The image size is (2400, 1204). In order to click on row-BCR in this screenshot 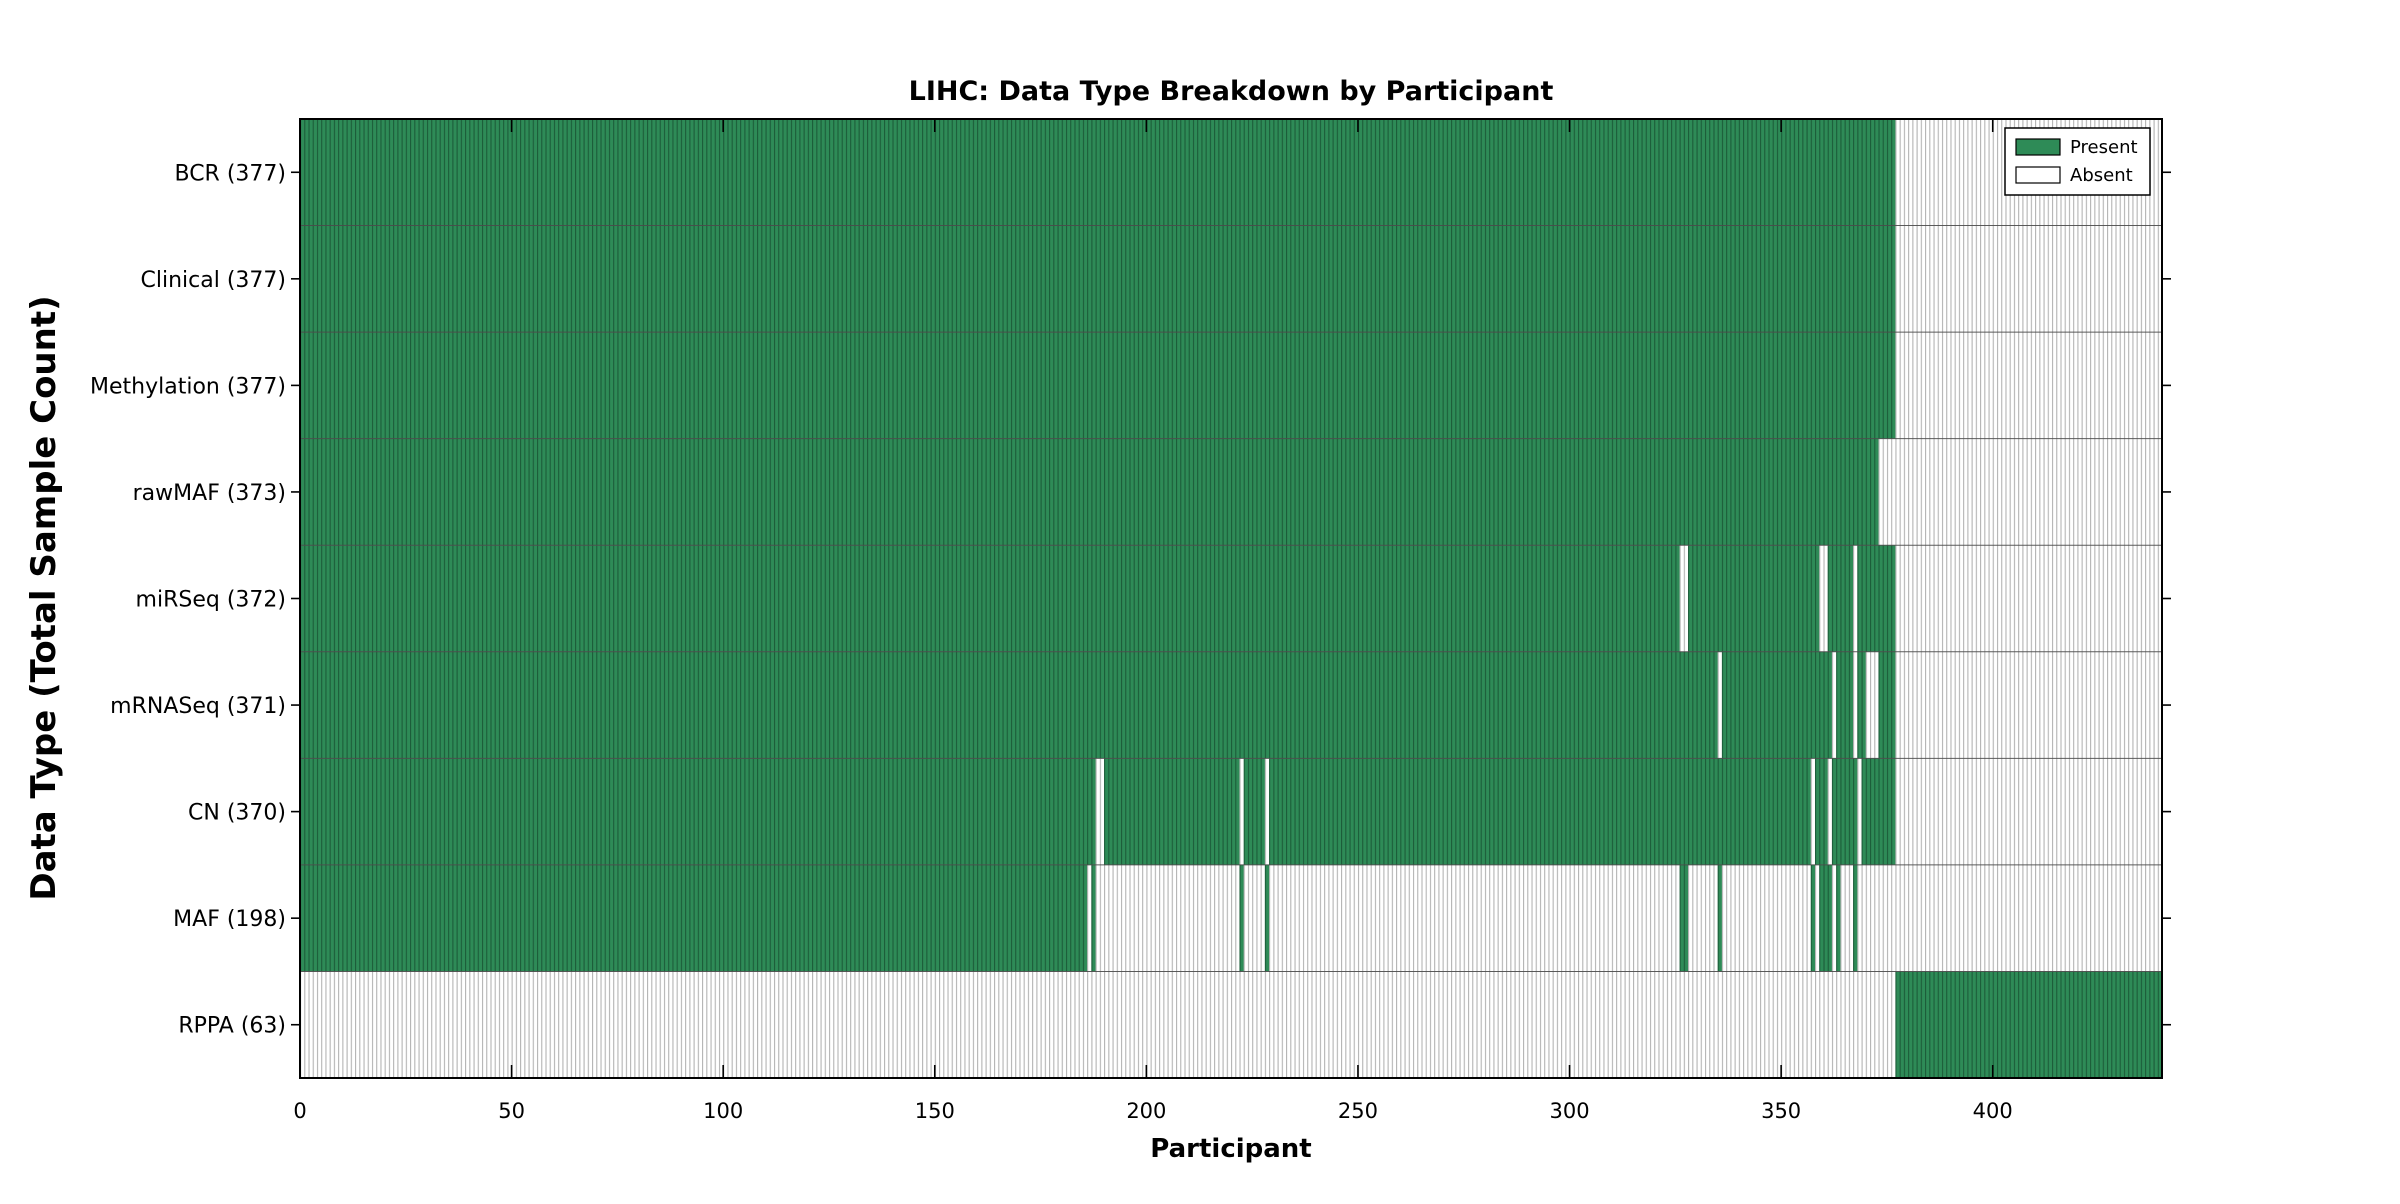, I will do `click(1231, 172)`.